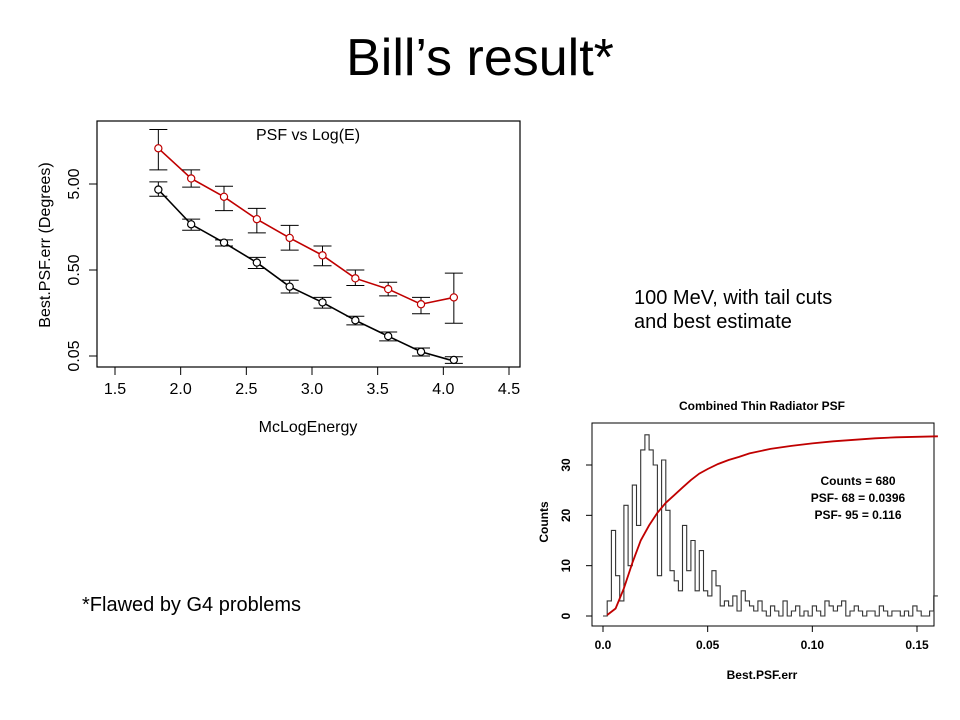 The width and height of the screenshot is (960, 720). Describe the element at coordinates (308, 427) in the screenshot. I see `psf-x-axis-label: McLogEnergy` at that location.